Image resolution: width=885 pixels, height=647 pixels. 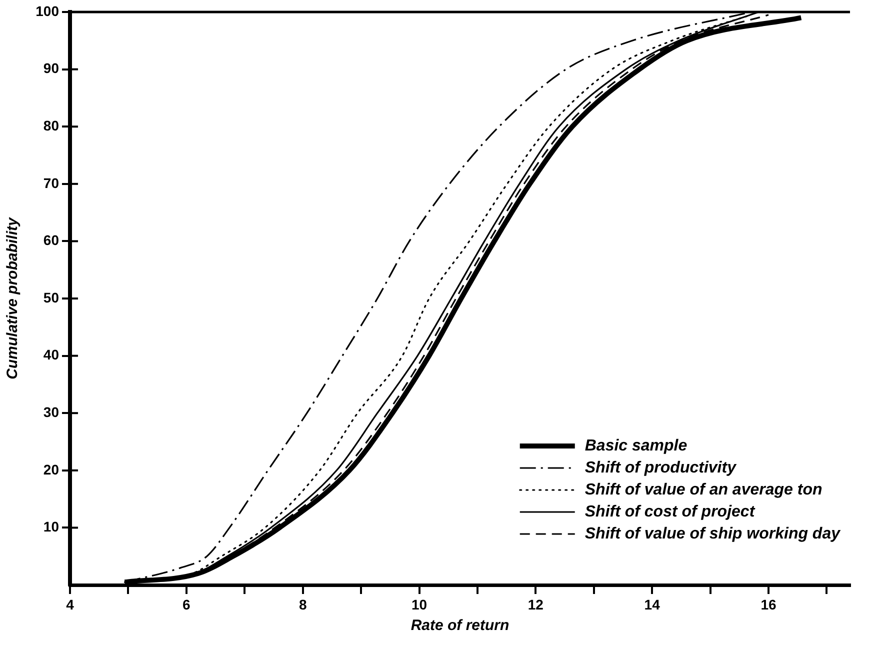 What do you see at coordinates (661, 467) in the screenshot?
I see `legend-label: Shift of productivity` at bounding box center [661, 467].